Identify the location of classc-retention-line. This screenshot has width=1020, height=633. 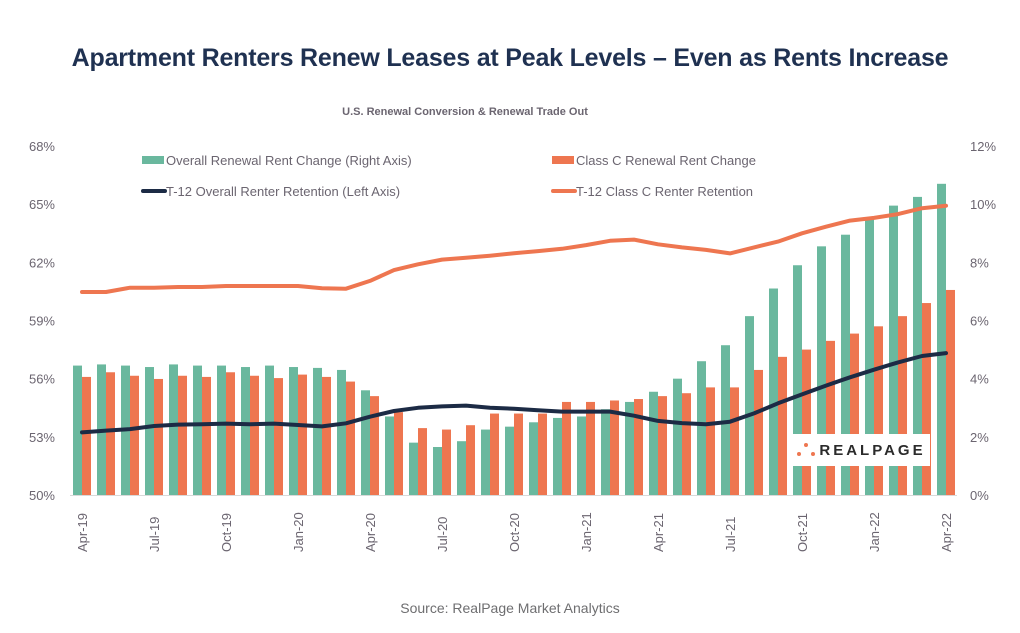
(514, 248).